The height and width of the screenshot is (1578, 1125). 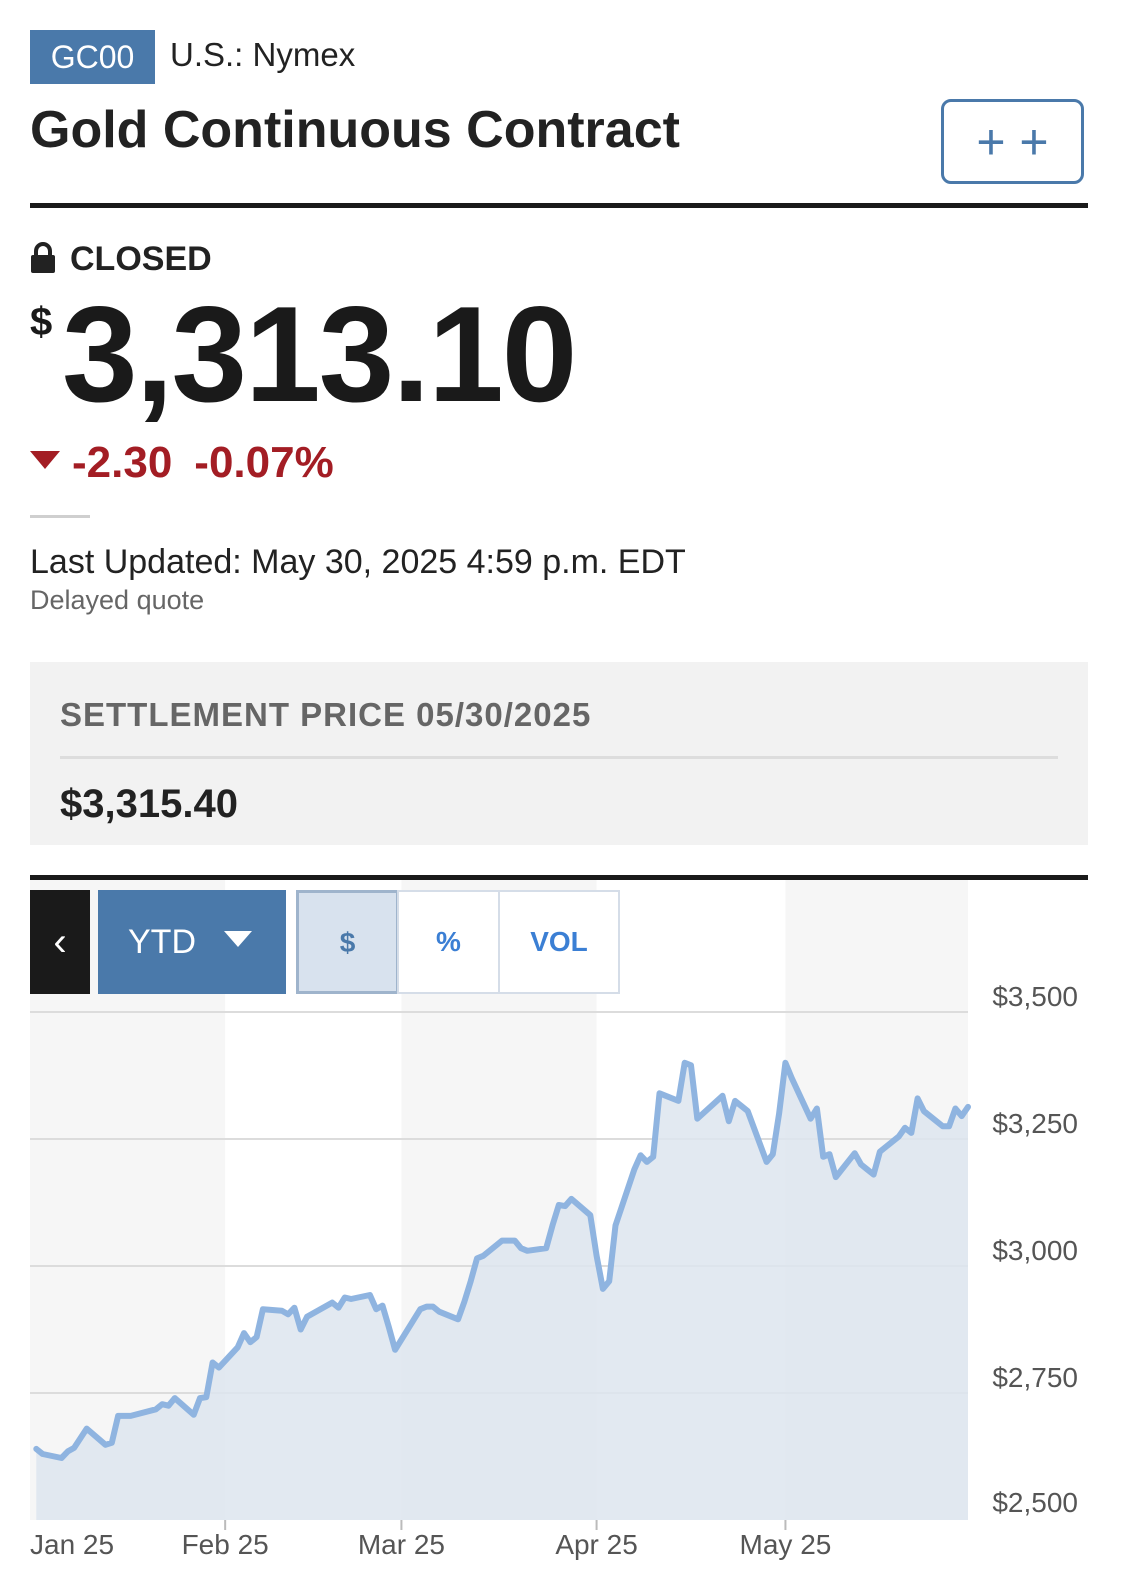 I want to click on y-tick-label: $3,500, so click(x=1035, y=996).